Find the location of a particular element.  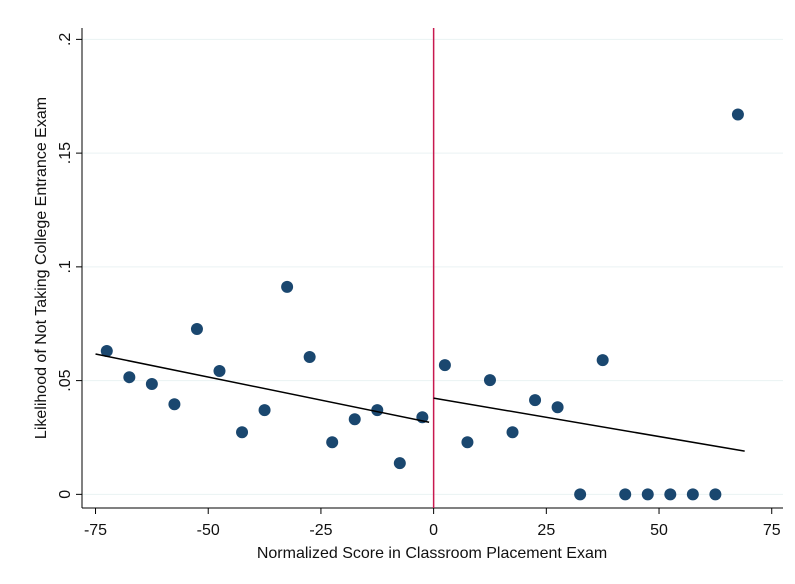

x-tick-label: -75 is located at coordinates (95, 530).